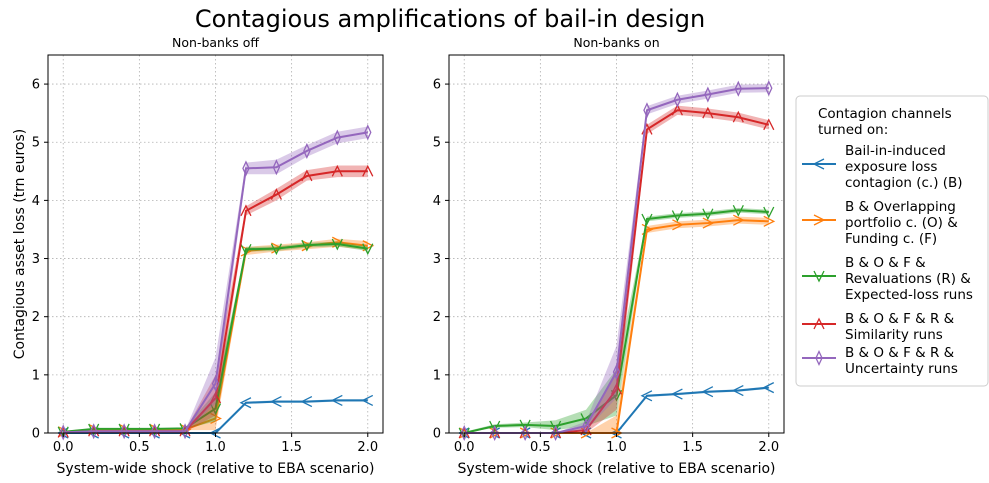 This screenshot has height=483, width=989. Describe the element at coordinates (885, 114) in the screenshot. I see `legend-title: Contagion channels` at that location.